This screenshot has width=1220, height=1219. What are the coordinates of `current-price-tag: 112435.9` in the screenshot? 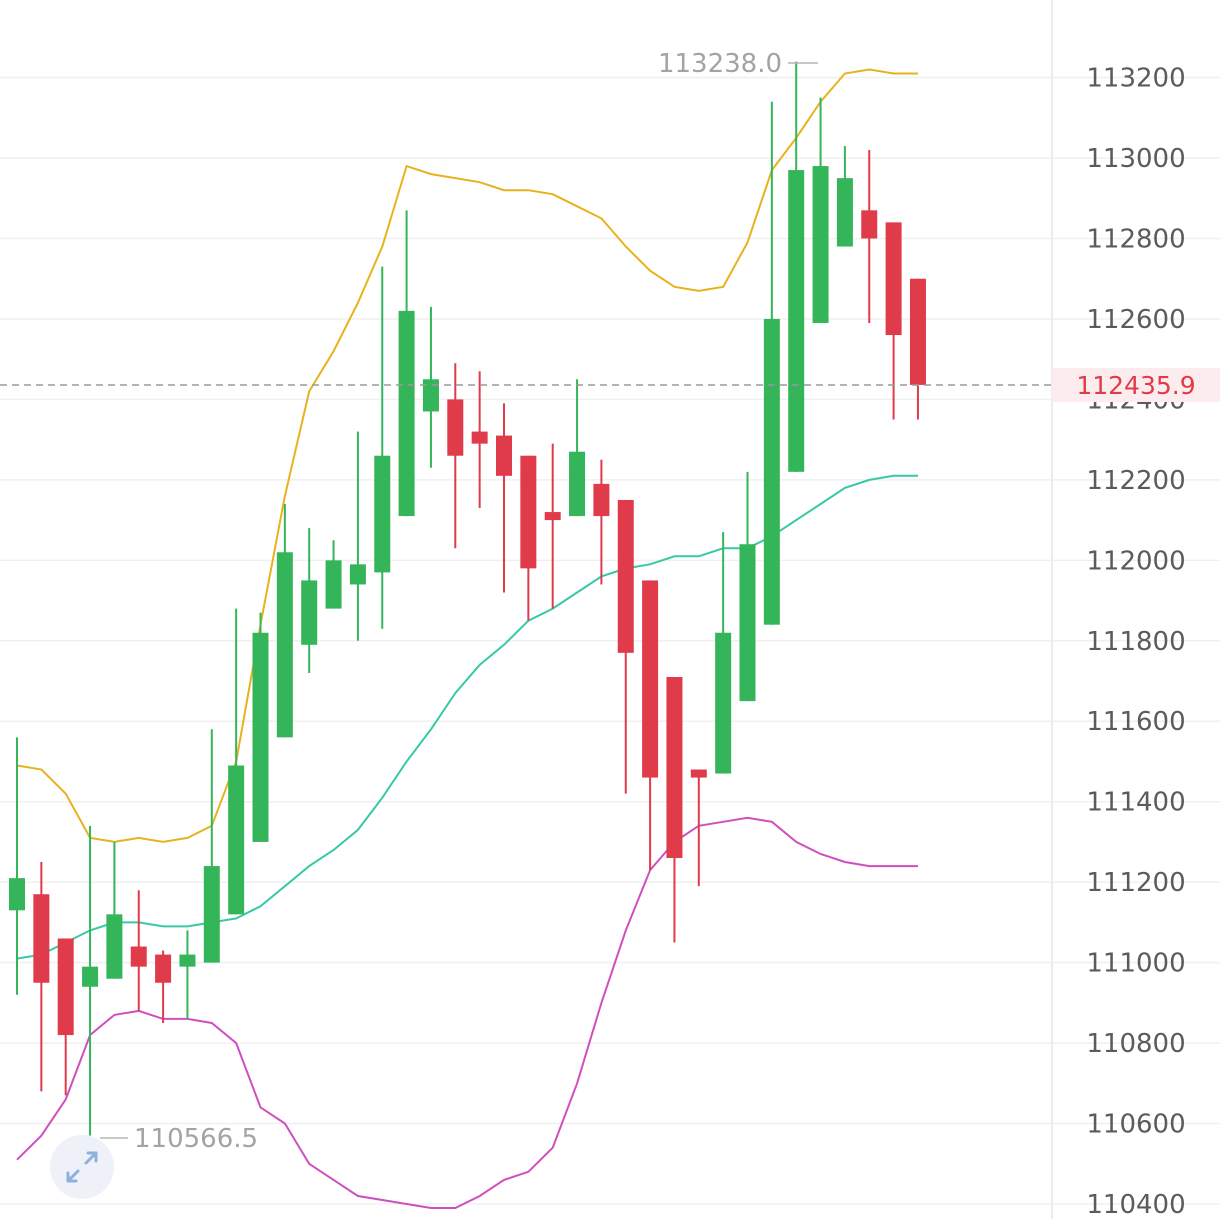 It's located at (1135, 385).